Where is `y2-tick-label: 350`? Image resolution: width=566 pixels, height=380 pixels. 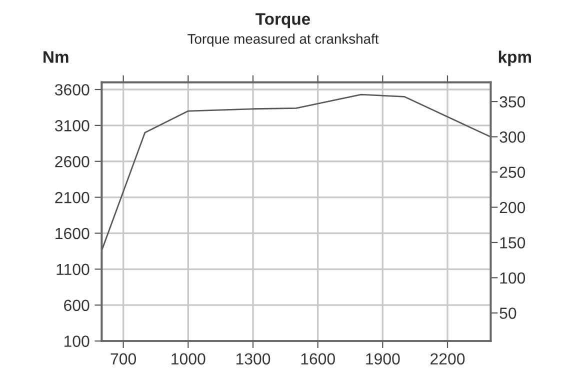 y2-tick-label: 350 is located at coordinates (513, 102).